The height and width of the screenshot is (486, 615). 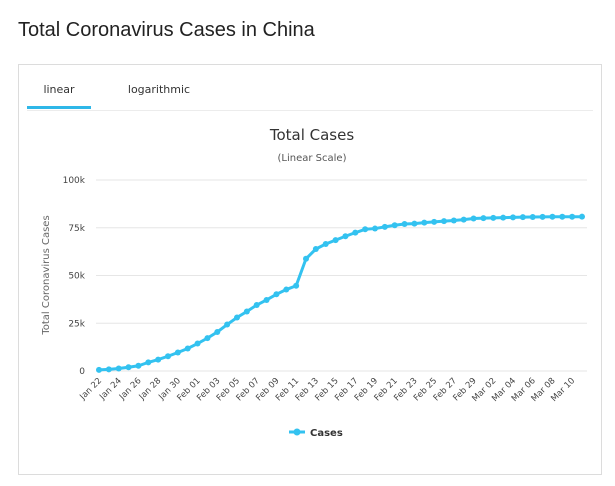 What do you see at coordinates (110, 389) in the screenshot?
I see `x-tick-label: Jan 24` at bounding box center [110, 389].